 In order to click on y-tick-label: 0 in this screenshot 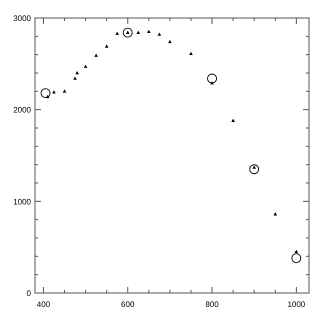, I will do `click(29, 293)`.